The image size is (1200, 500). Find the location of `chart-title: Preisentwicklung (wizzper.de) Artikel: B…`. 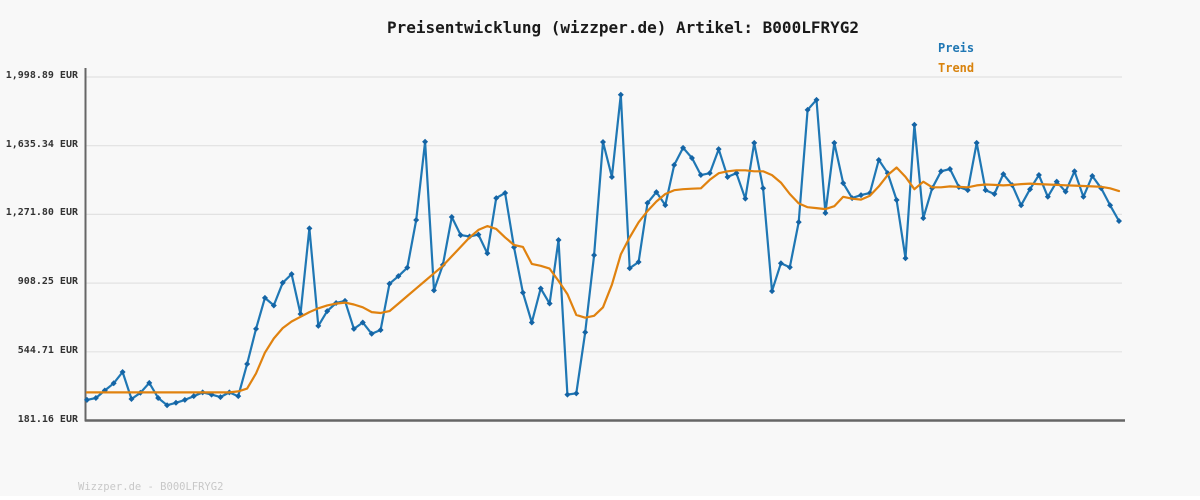

chart-title: Preisentwicklung (wizzper.de) Artikel: B… is located at coordinates (622, 27).